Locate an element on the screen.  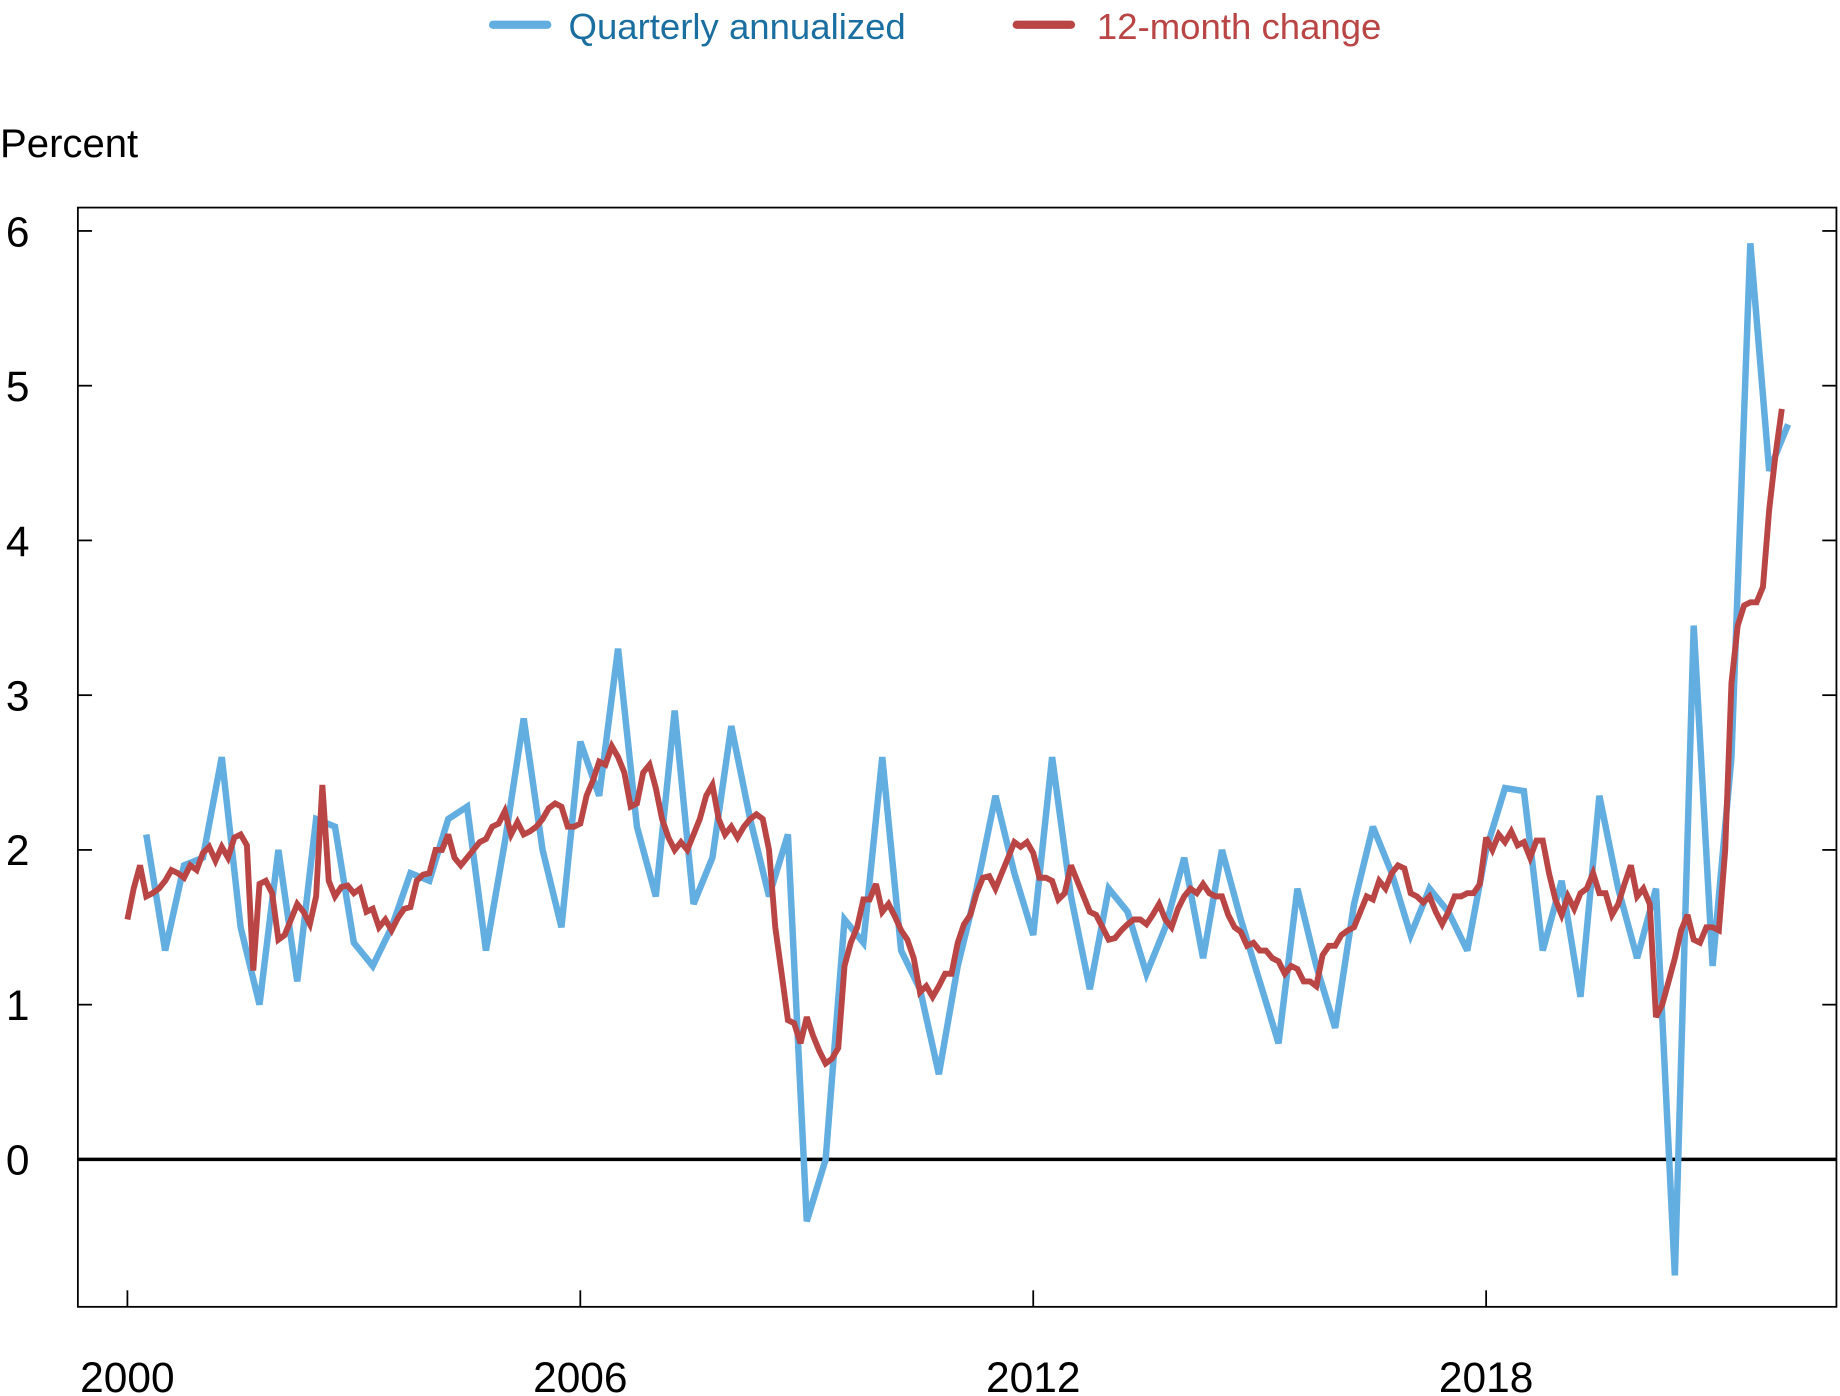
y-tick-label: 6 is located at coordinates (18, 231).